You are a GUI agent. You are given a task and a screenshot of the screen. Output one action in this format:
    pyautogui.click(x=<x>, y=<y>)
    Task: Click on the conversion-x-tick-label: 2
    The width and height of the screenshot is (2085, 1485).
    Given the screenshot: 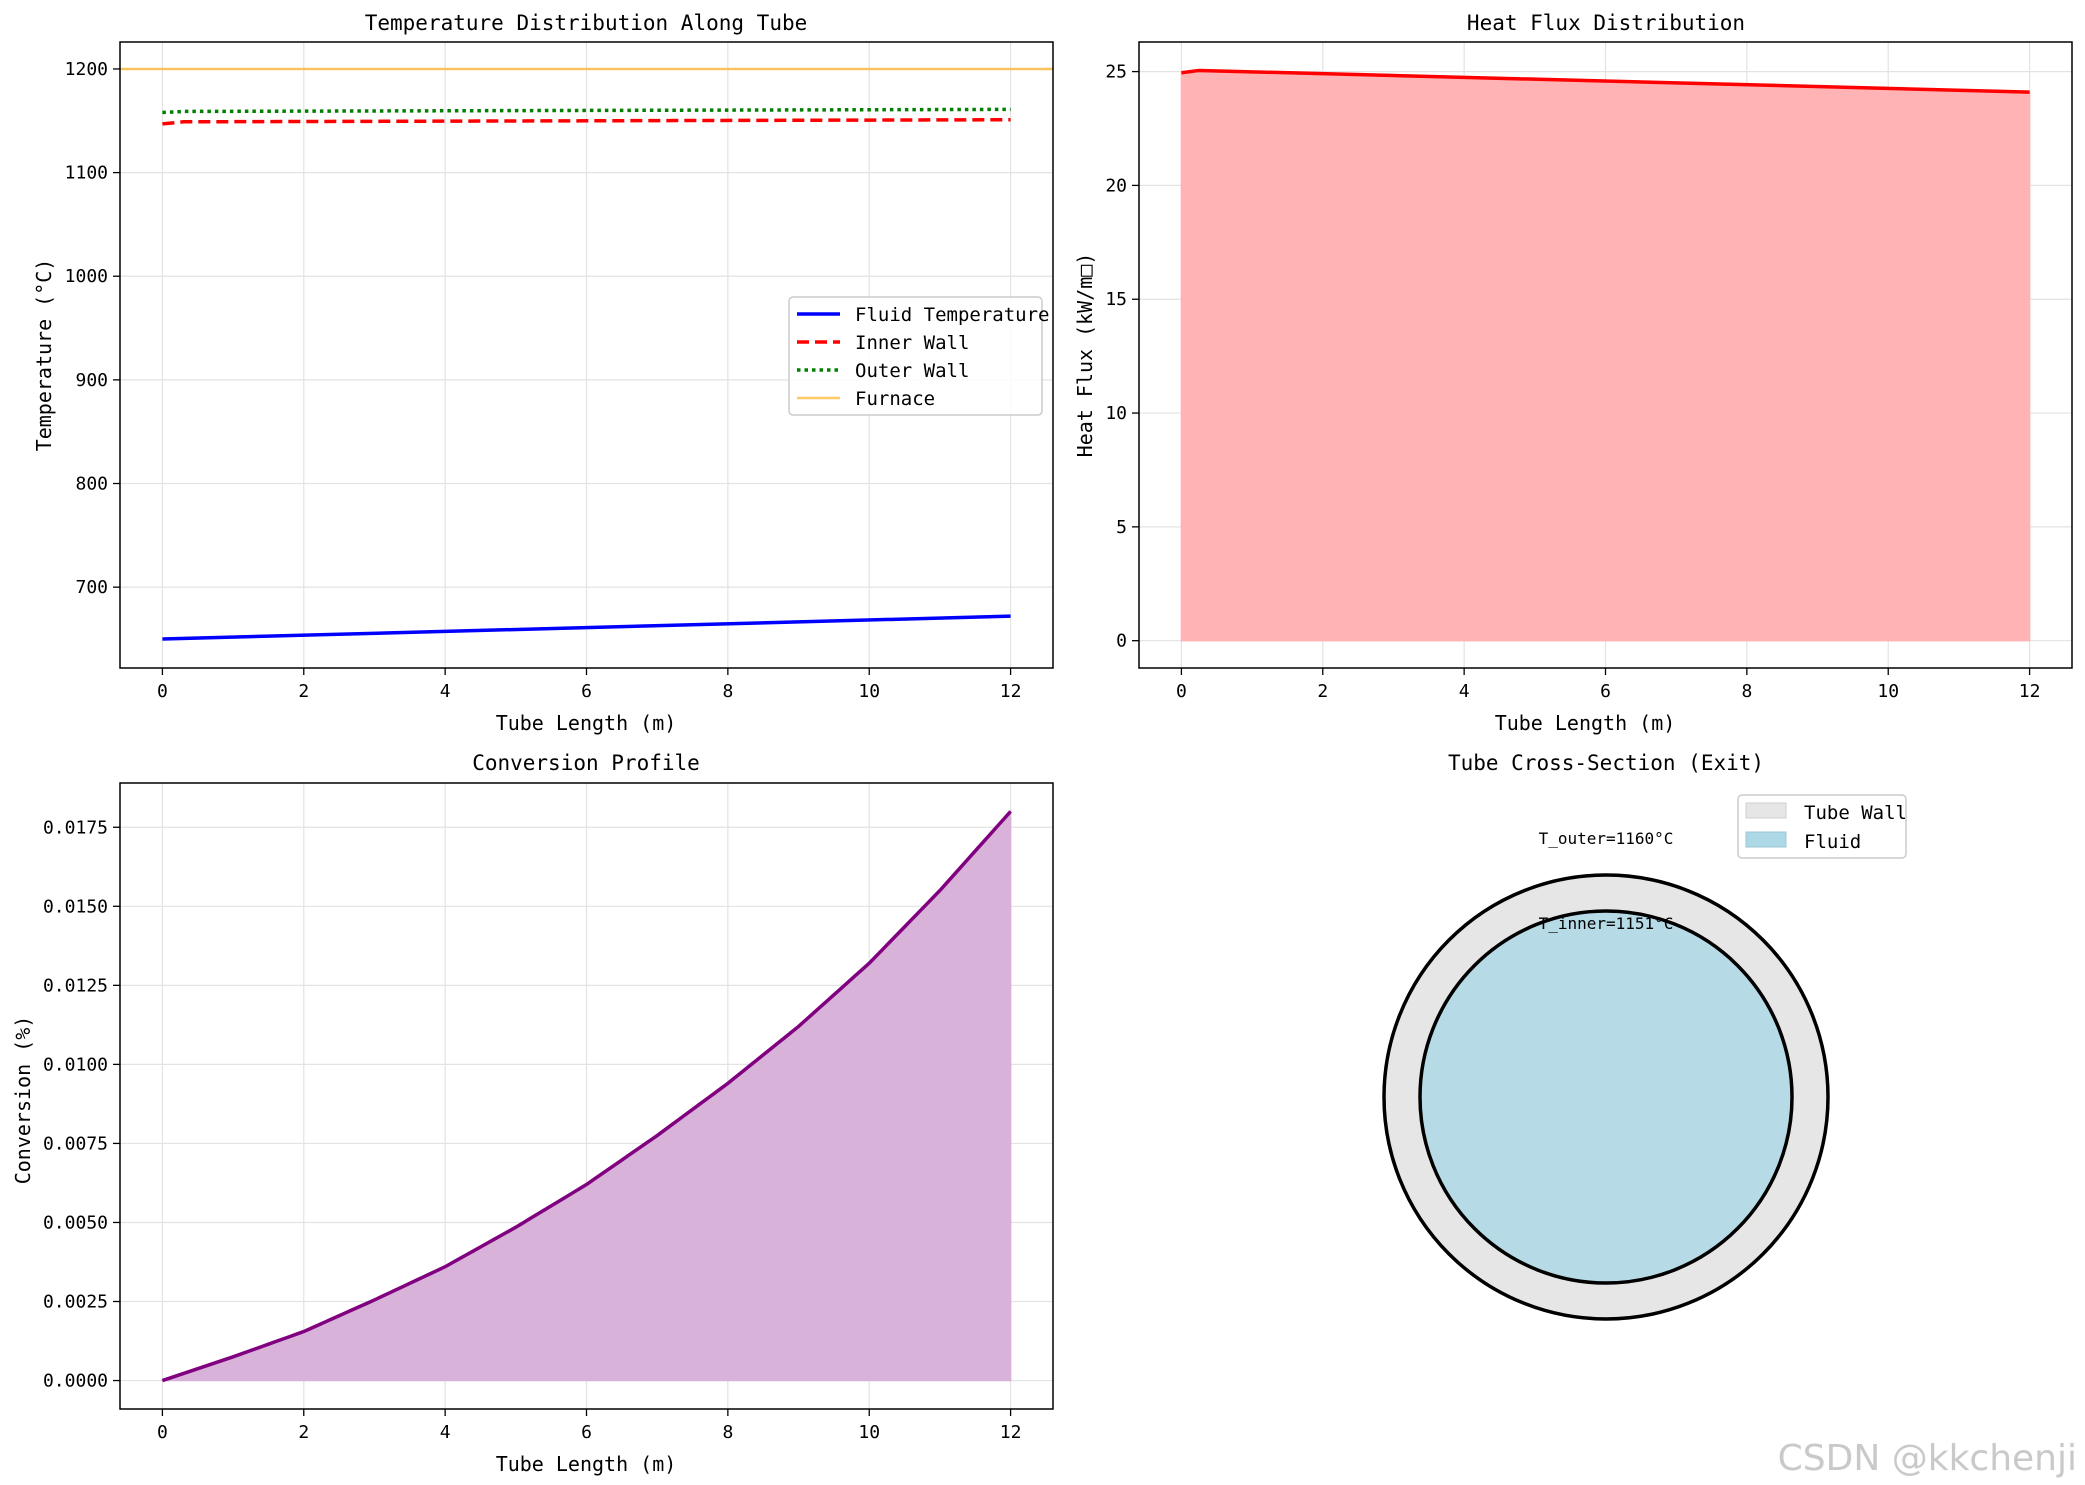 What is the action you would take?
    pyautogui.click(x=303, y=1432)
    